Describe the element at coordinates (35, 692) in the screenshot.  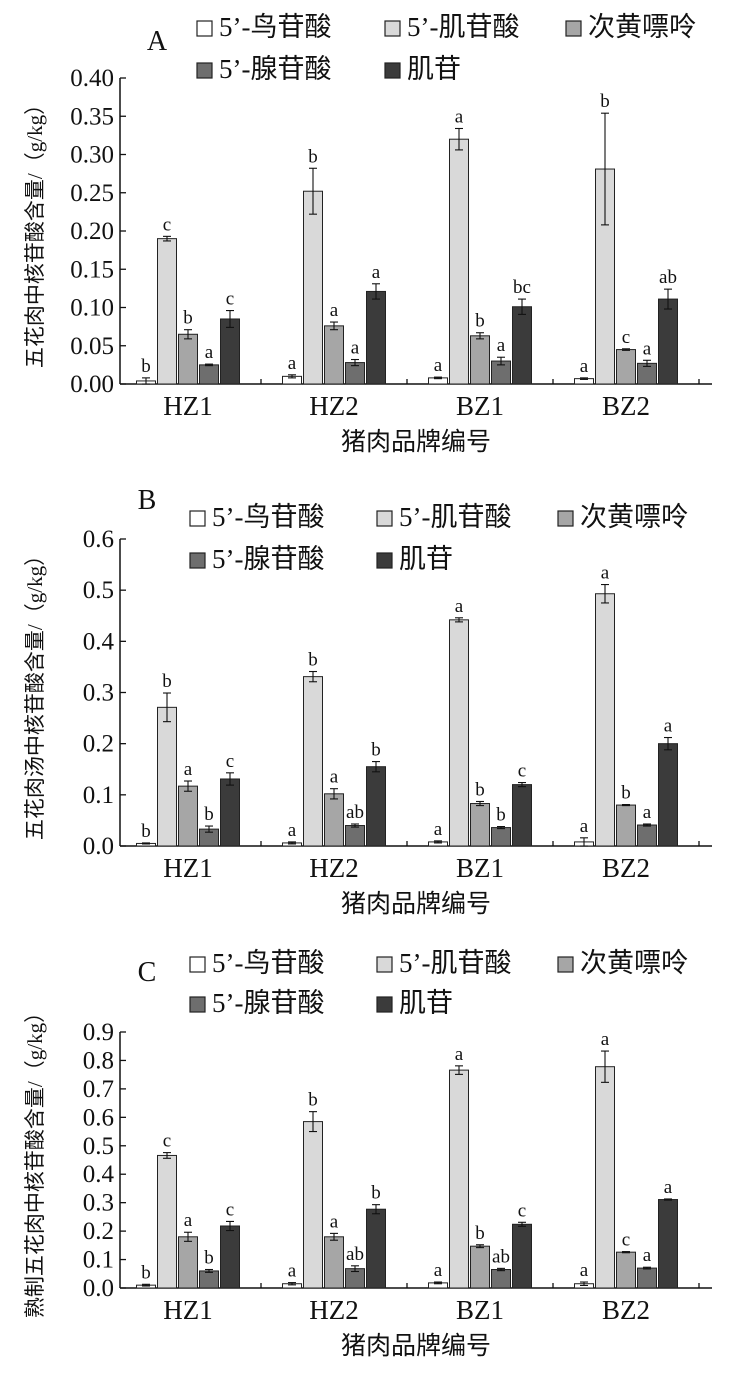
I see `y-axis-title: 五花肉汤中核苷酸含量/（g/kg）` at that location.